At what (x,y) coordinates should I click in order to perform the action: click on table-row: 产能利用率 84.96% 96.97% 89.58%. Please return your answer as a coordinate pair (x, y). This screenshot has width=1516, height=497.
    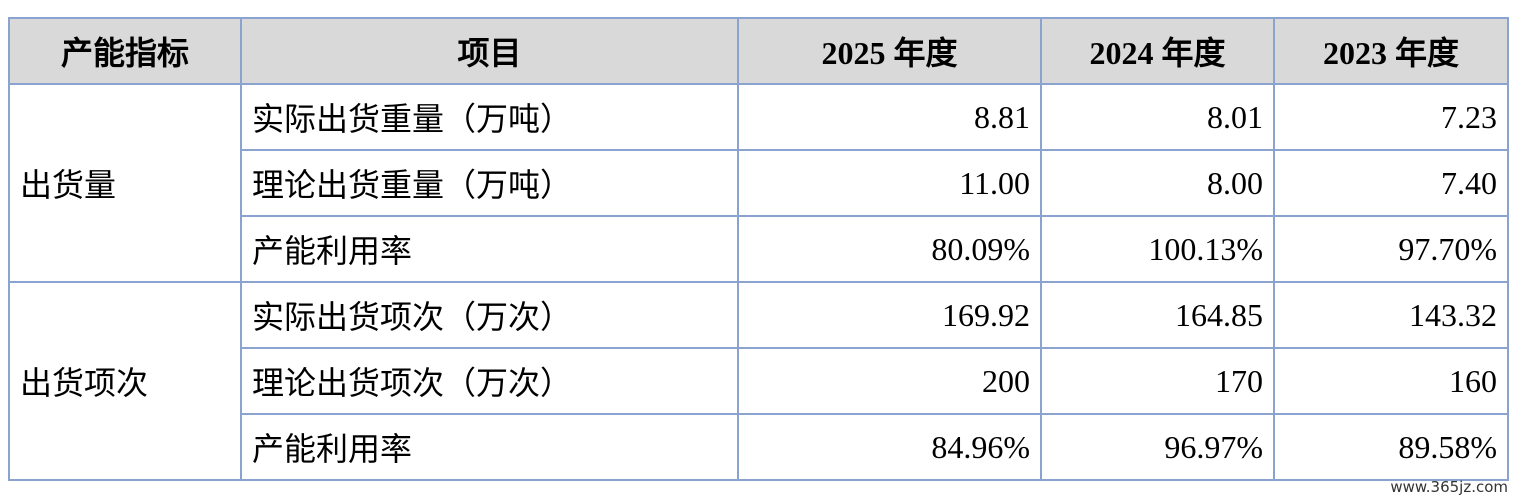
    Looking at the image, I should click on (759, 447).